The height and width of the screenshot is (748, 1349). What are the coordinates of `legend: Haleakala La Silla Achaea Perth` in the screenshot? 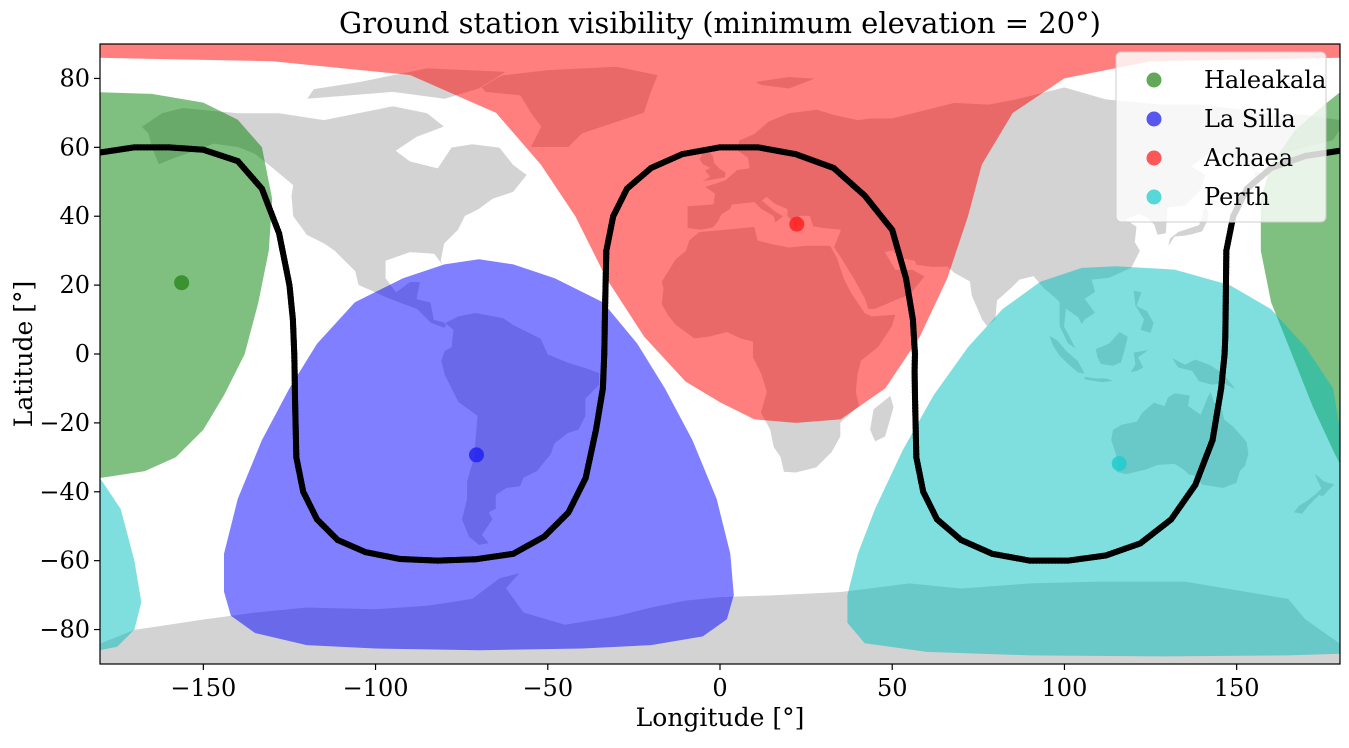 It's located at (1221, 137).